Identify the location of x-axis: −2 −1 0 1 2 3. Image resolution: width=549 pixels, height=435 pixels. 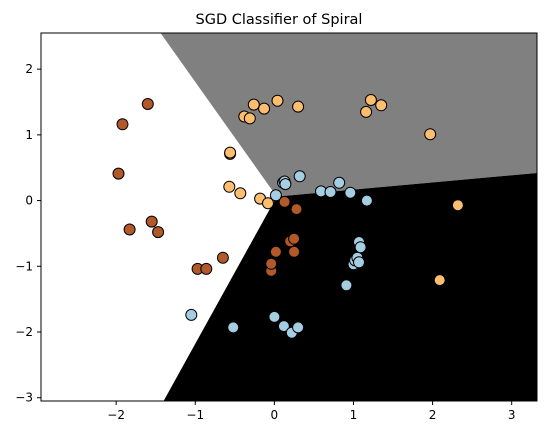
(311, 411).